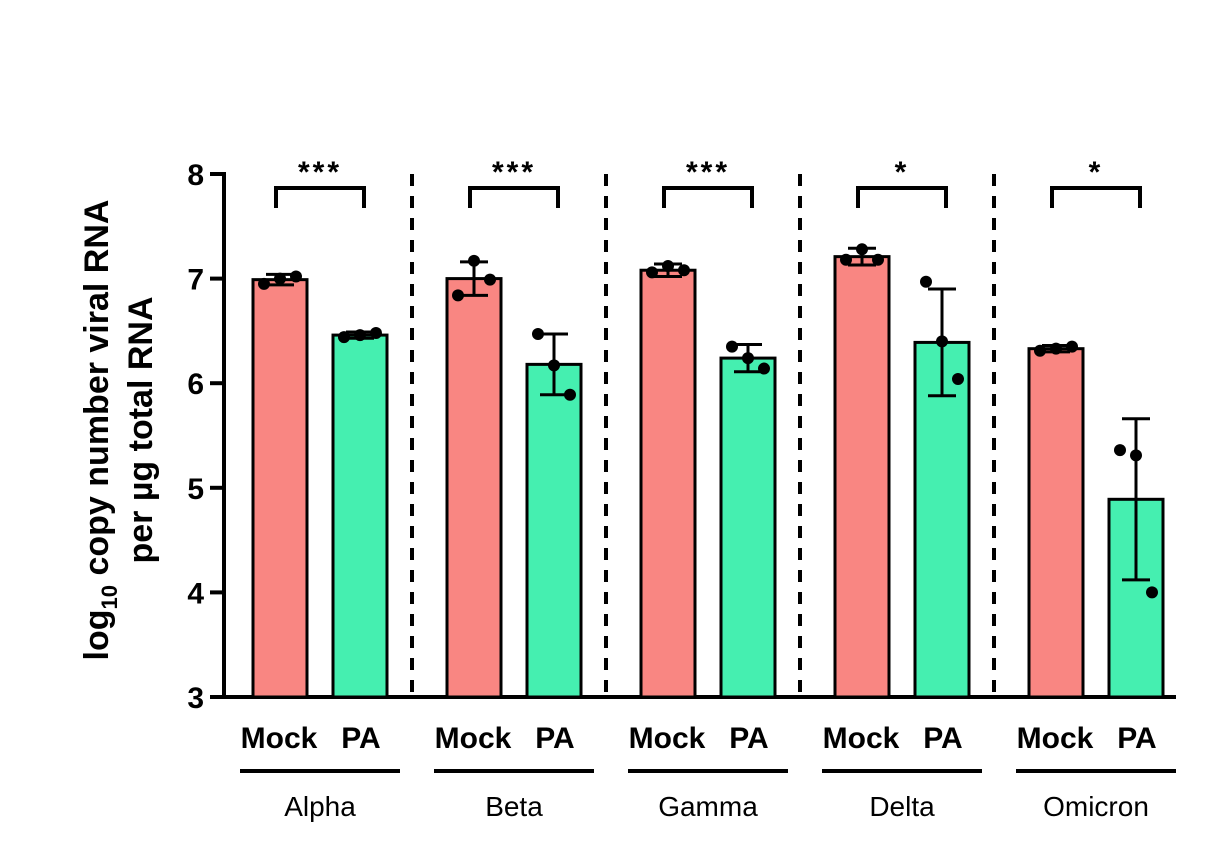 Image resolution: width=1216 pixels, height=852 pixels. What do you see at coordinates (109, 597) in the screenshot?
I see `y-axis-title-subscript: 10` at bounding box center [109, 597].